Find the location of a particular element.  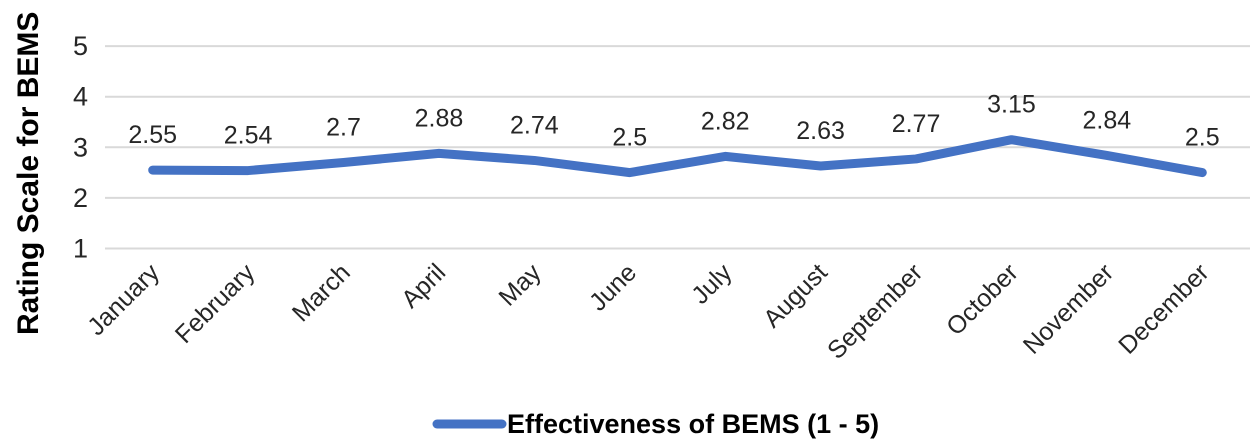

series-line is located at coordinates (677, 156).